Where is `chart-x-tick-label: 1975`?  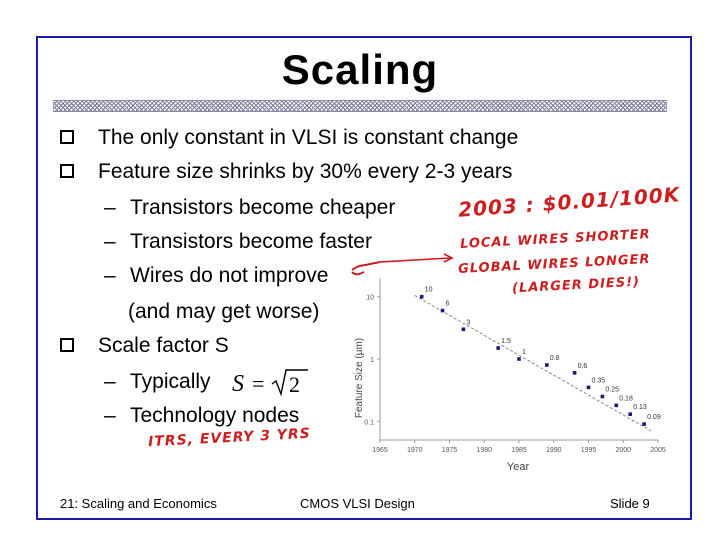 chart-x-tick-label: 1975 is located at coordinates (450, 450).